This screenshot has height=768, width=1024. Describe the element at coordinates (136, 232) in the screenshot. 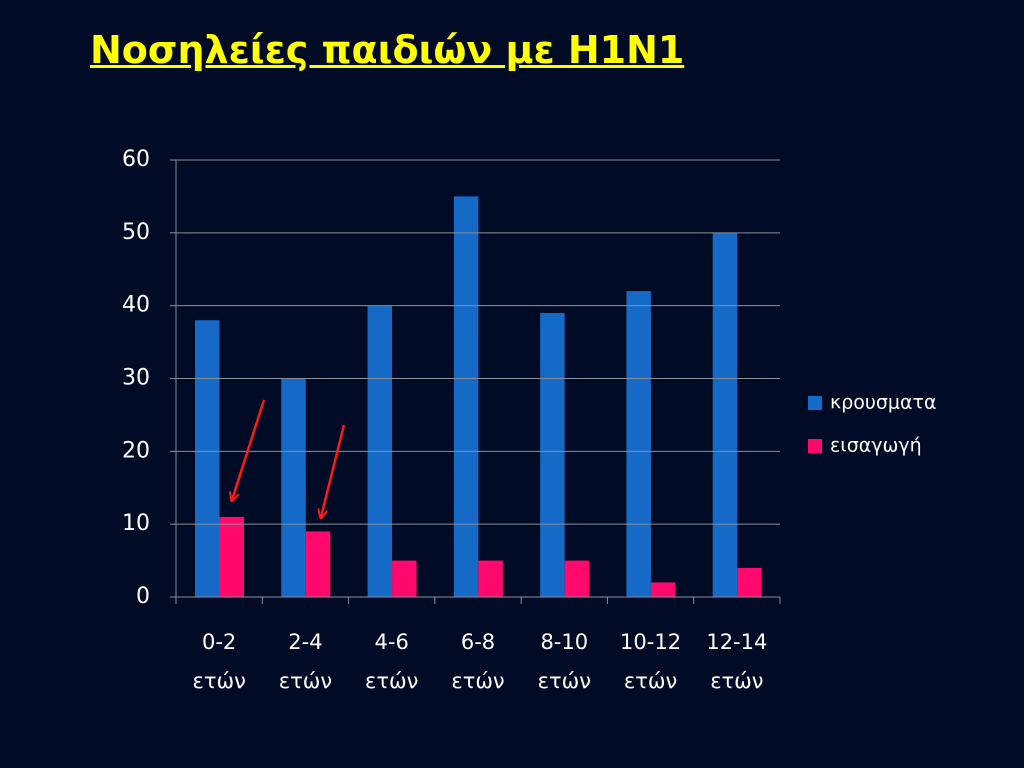

I see `y-tick-label: 50` at that location.